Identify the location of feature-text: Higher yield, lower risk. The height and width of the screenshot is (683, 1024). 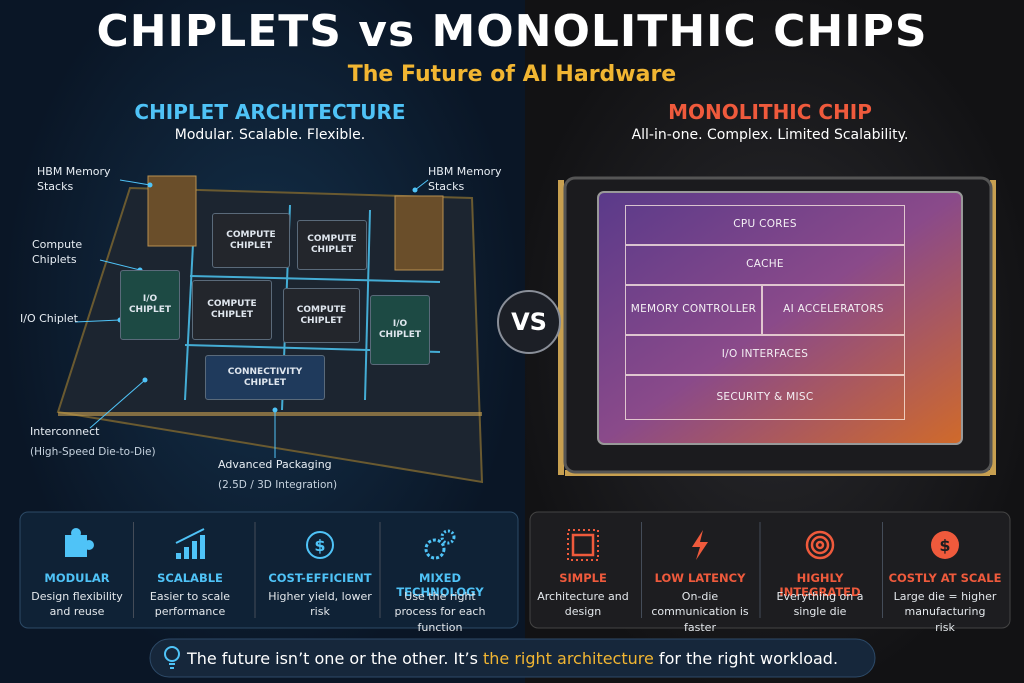
(320, 604).